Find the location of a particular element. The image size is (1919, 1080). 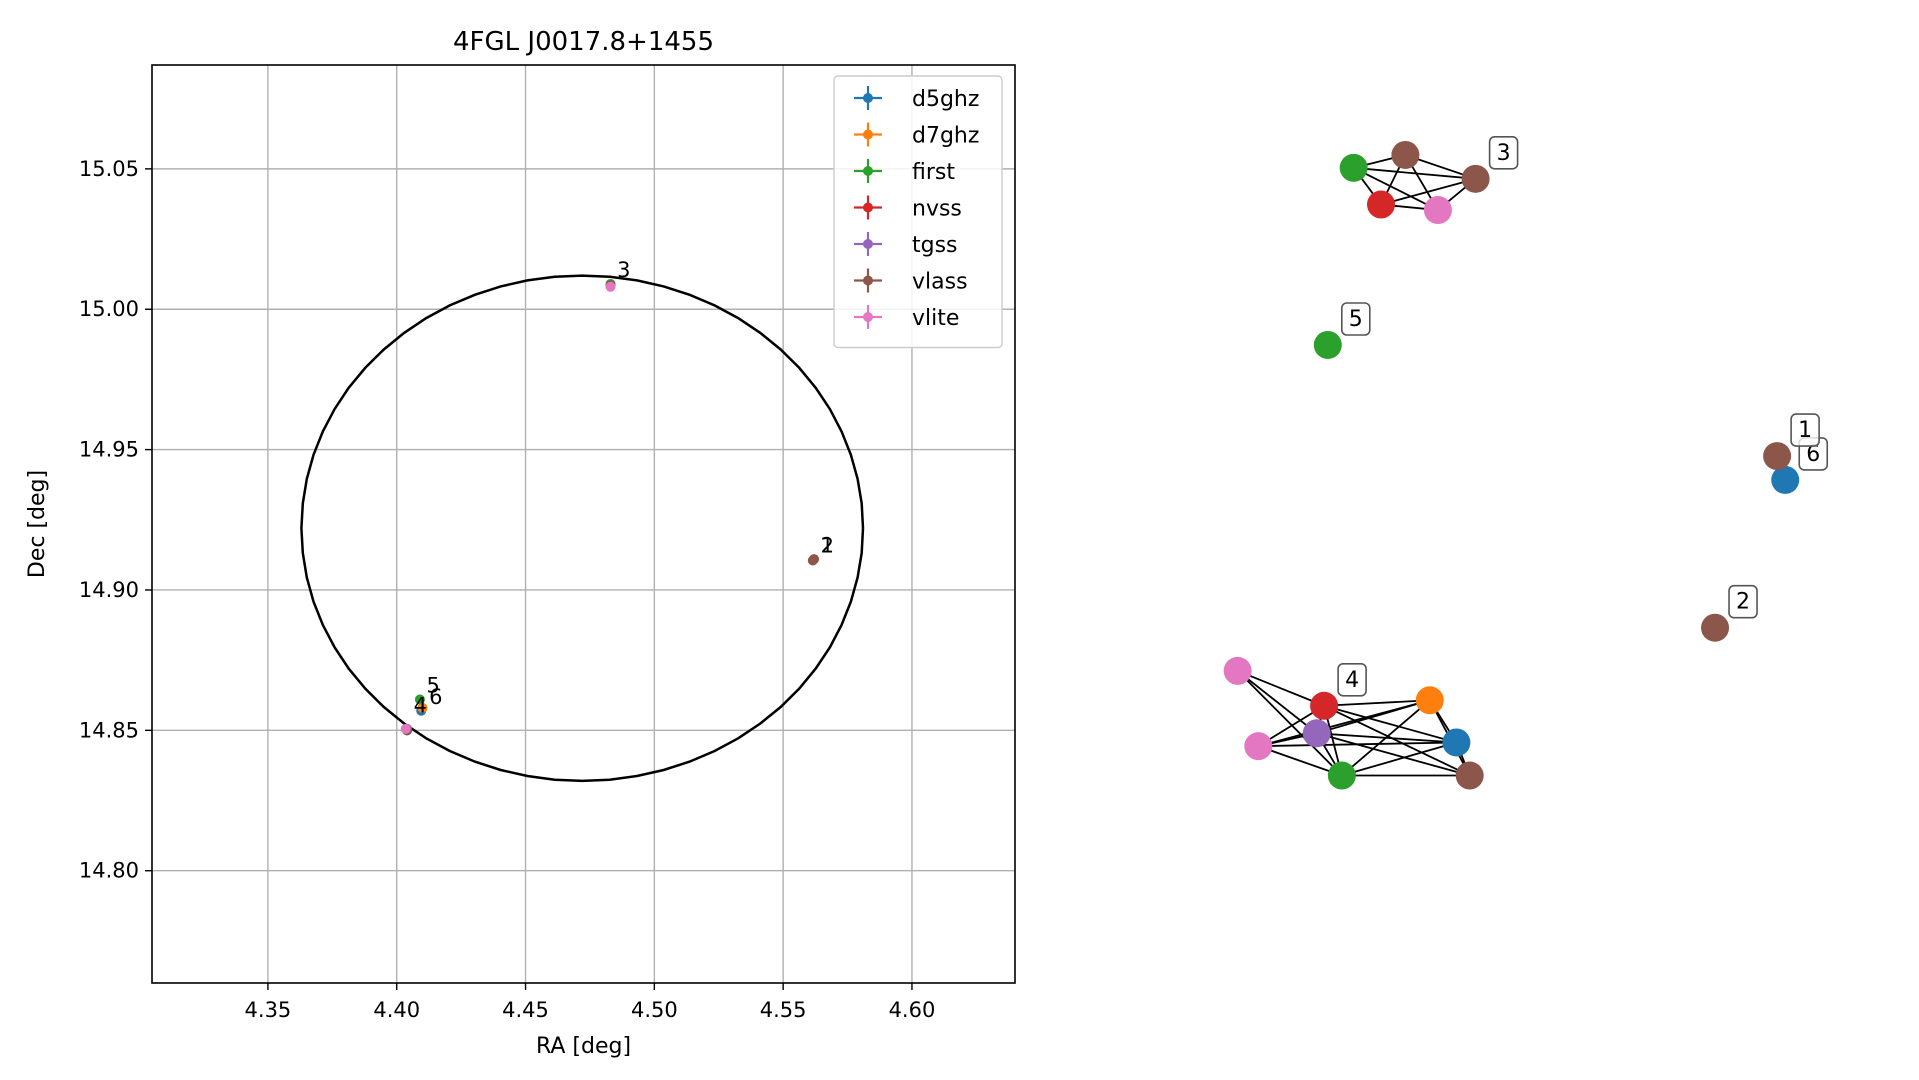

point-label: 3 is located at coordinates (623, 270).